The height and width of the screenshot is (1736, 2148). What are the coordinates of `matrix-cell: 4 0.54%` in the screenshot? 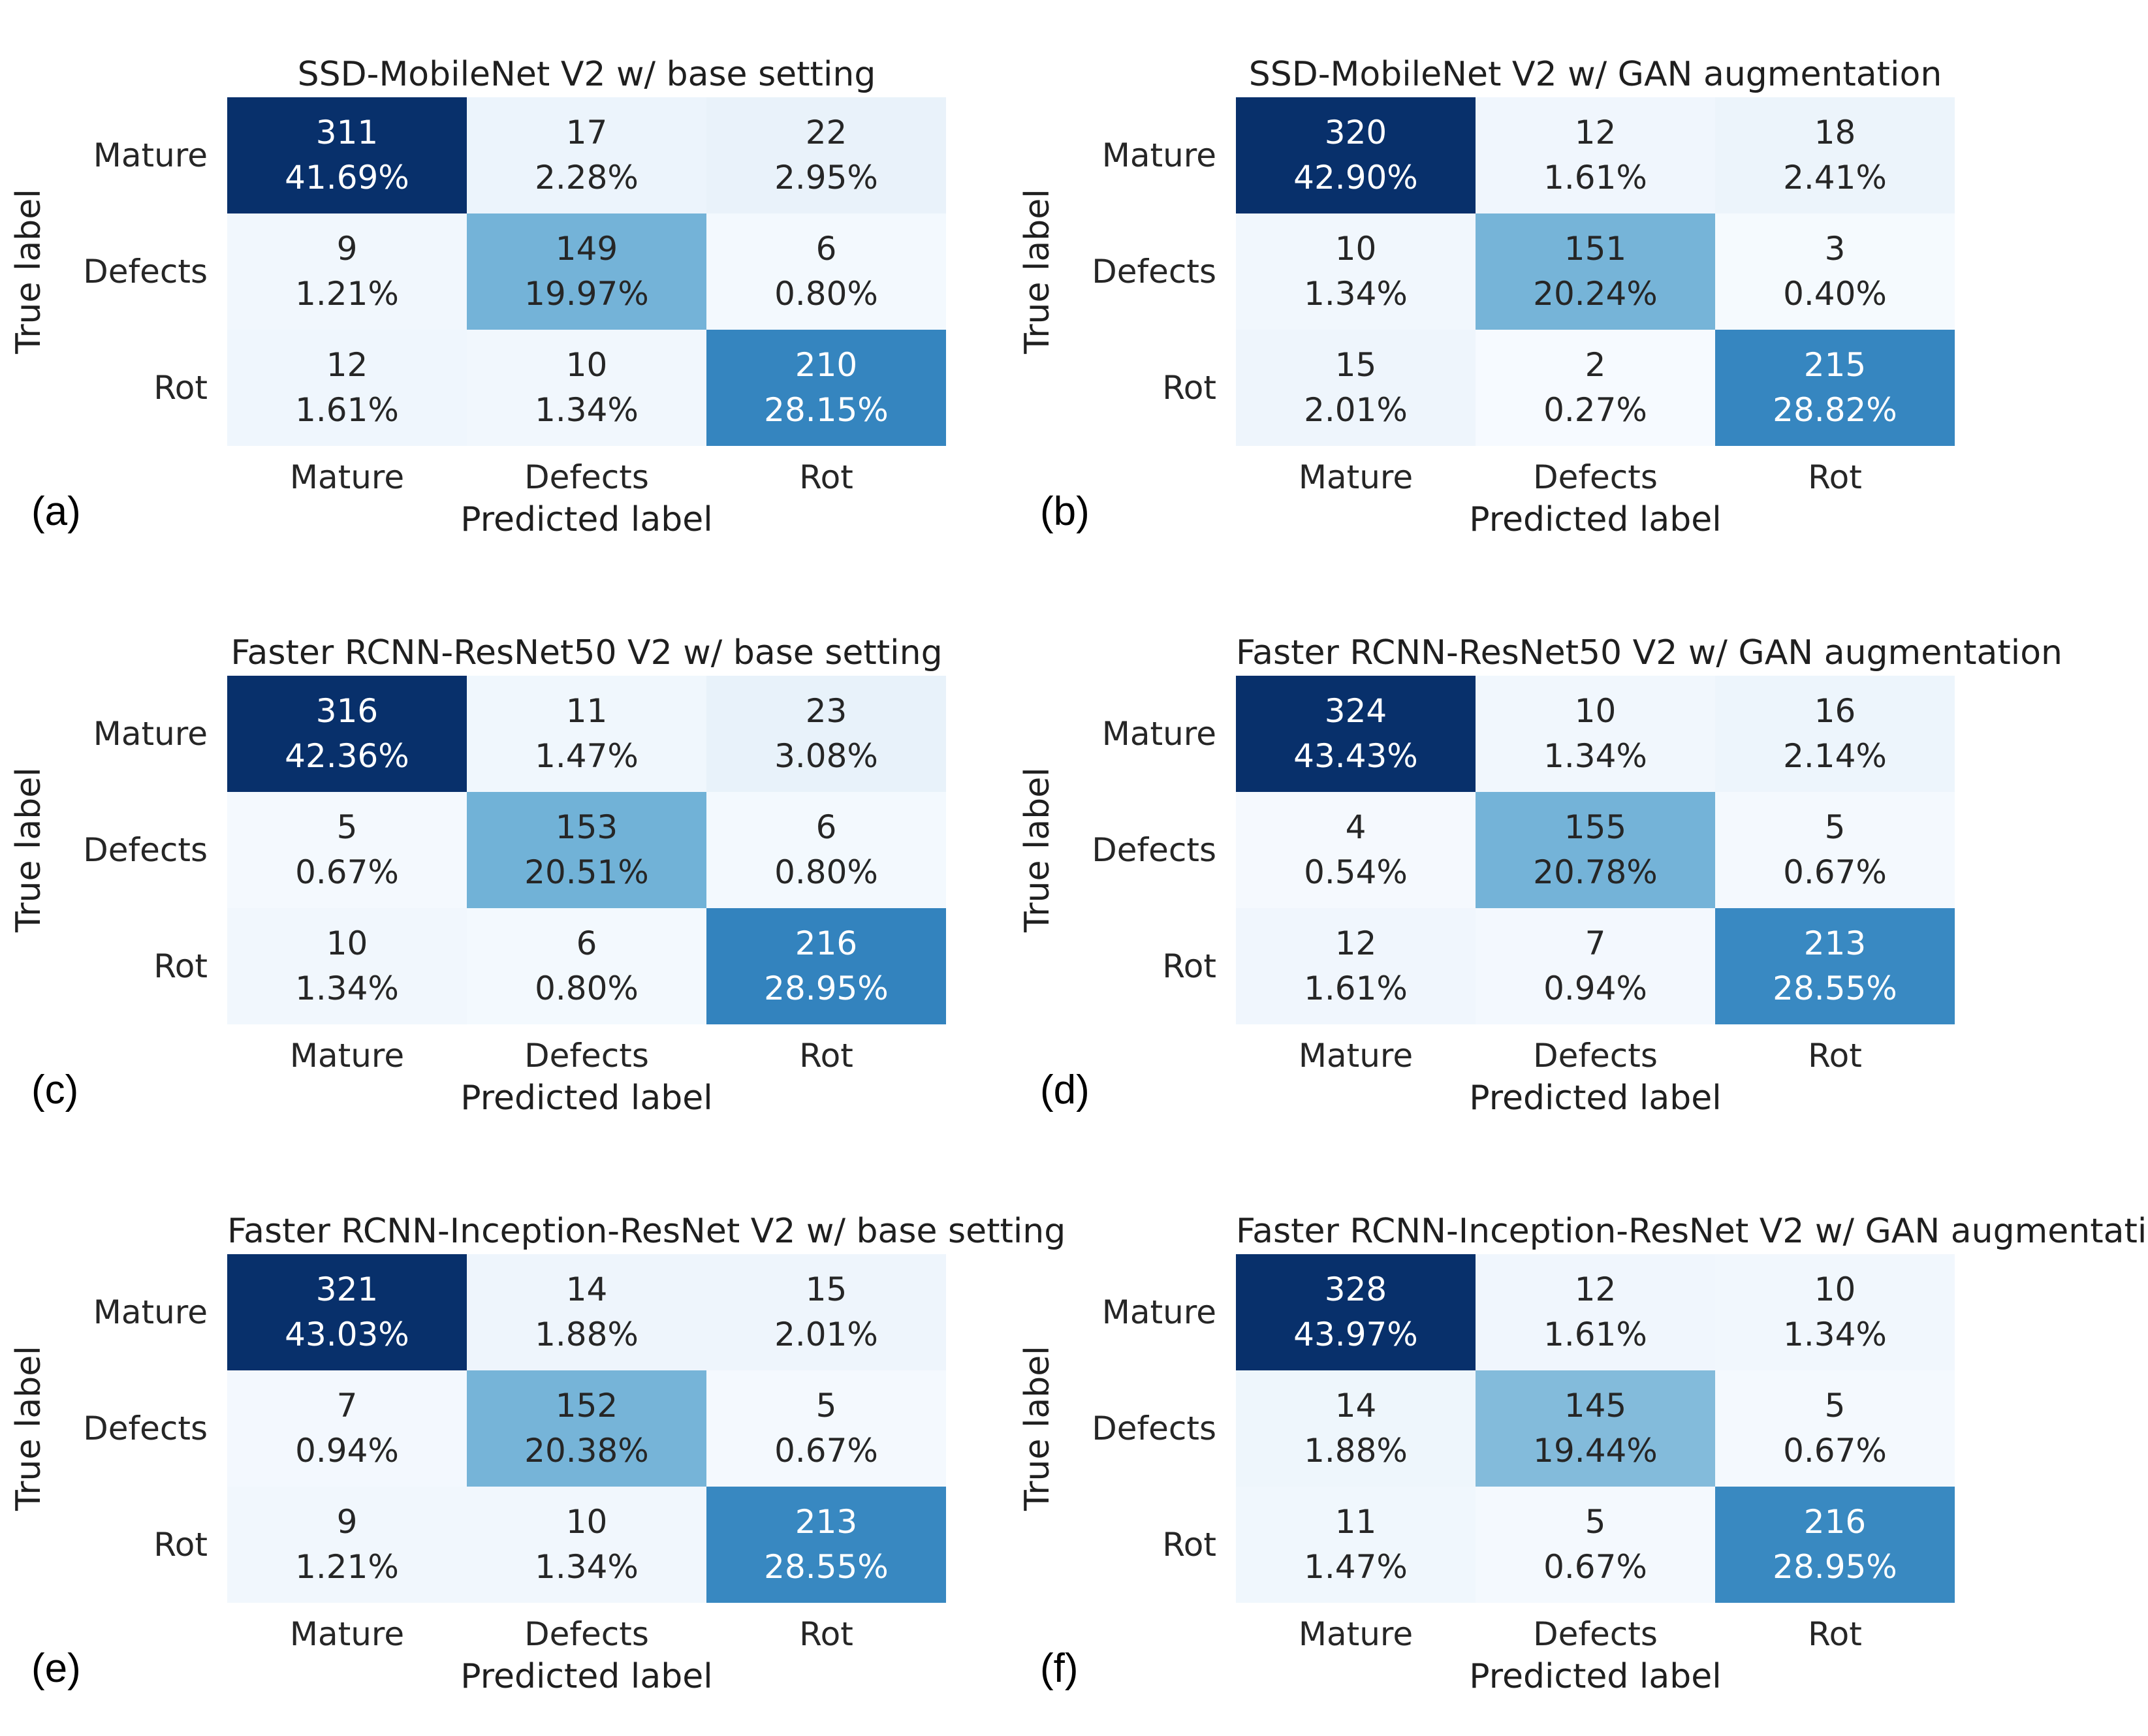 It's located at (1356, 850).